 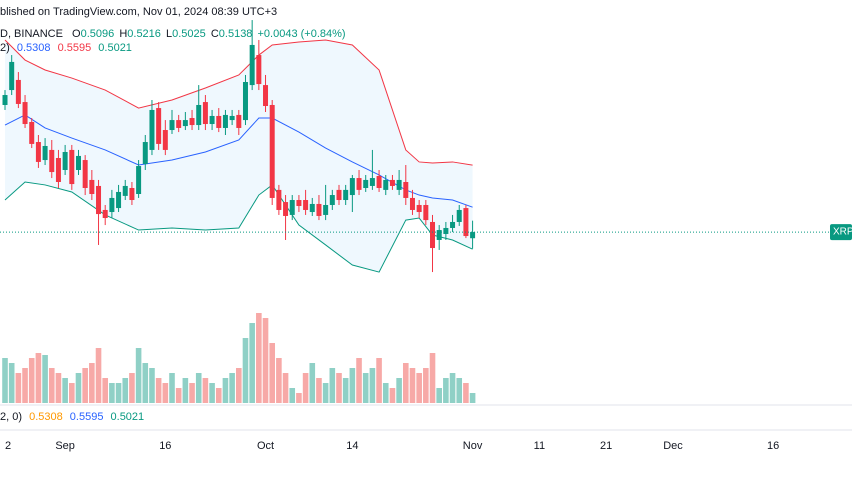 I want to click on volume-legend: 2, 0) 0.5308 0.5595 0.5021, so click(x=72, y=417).